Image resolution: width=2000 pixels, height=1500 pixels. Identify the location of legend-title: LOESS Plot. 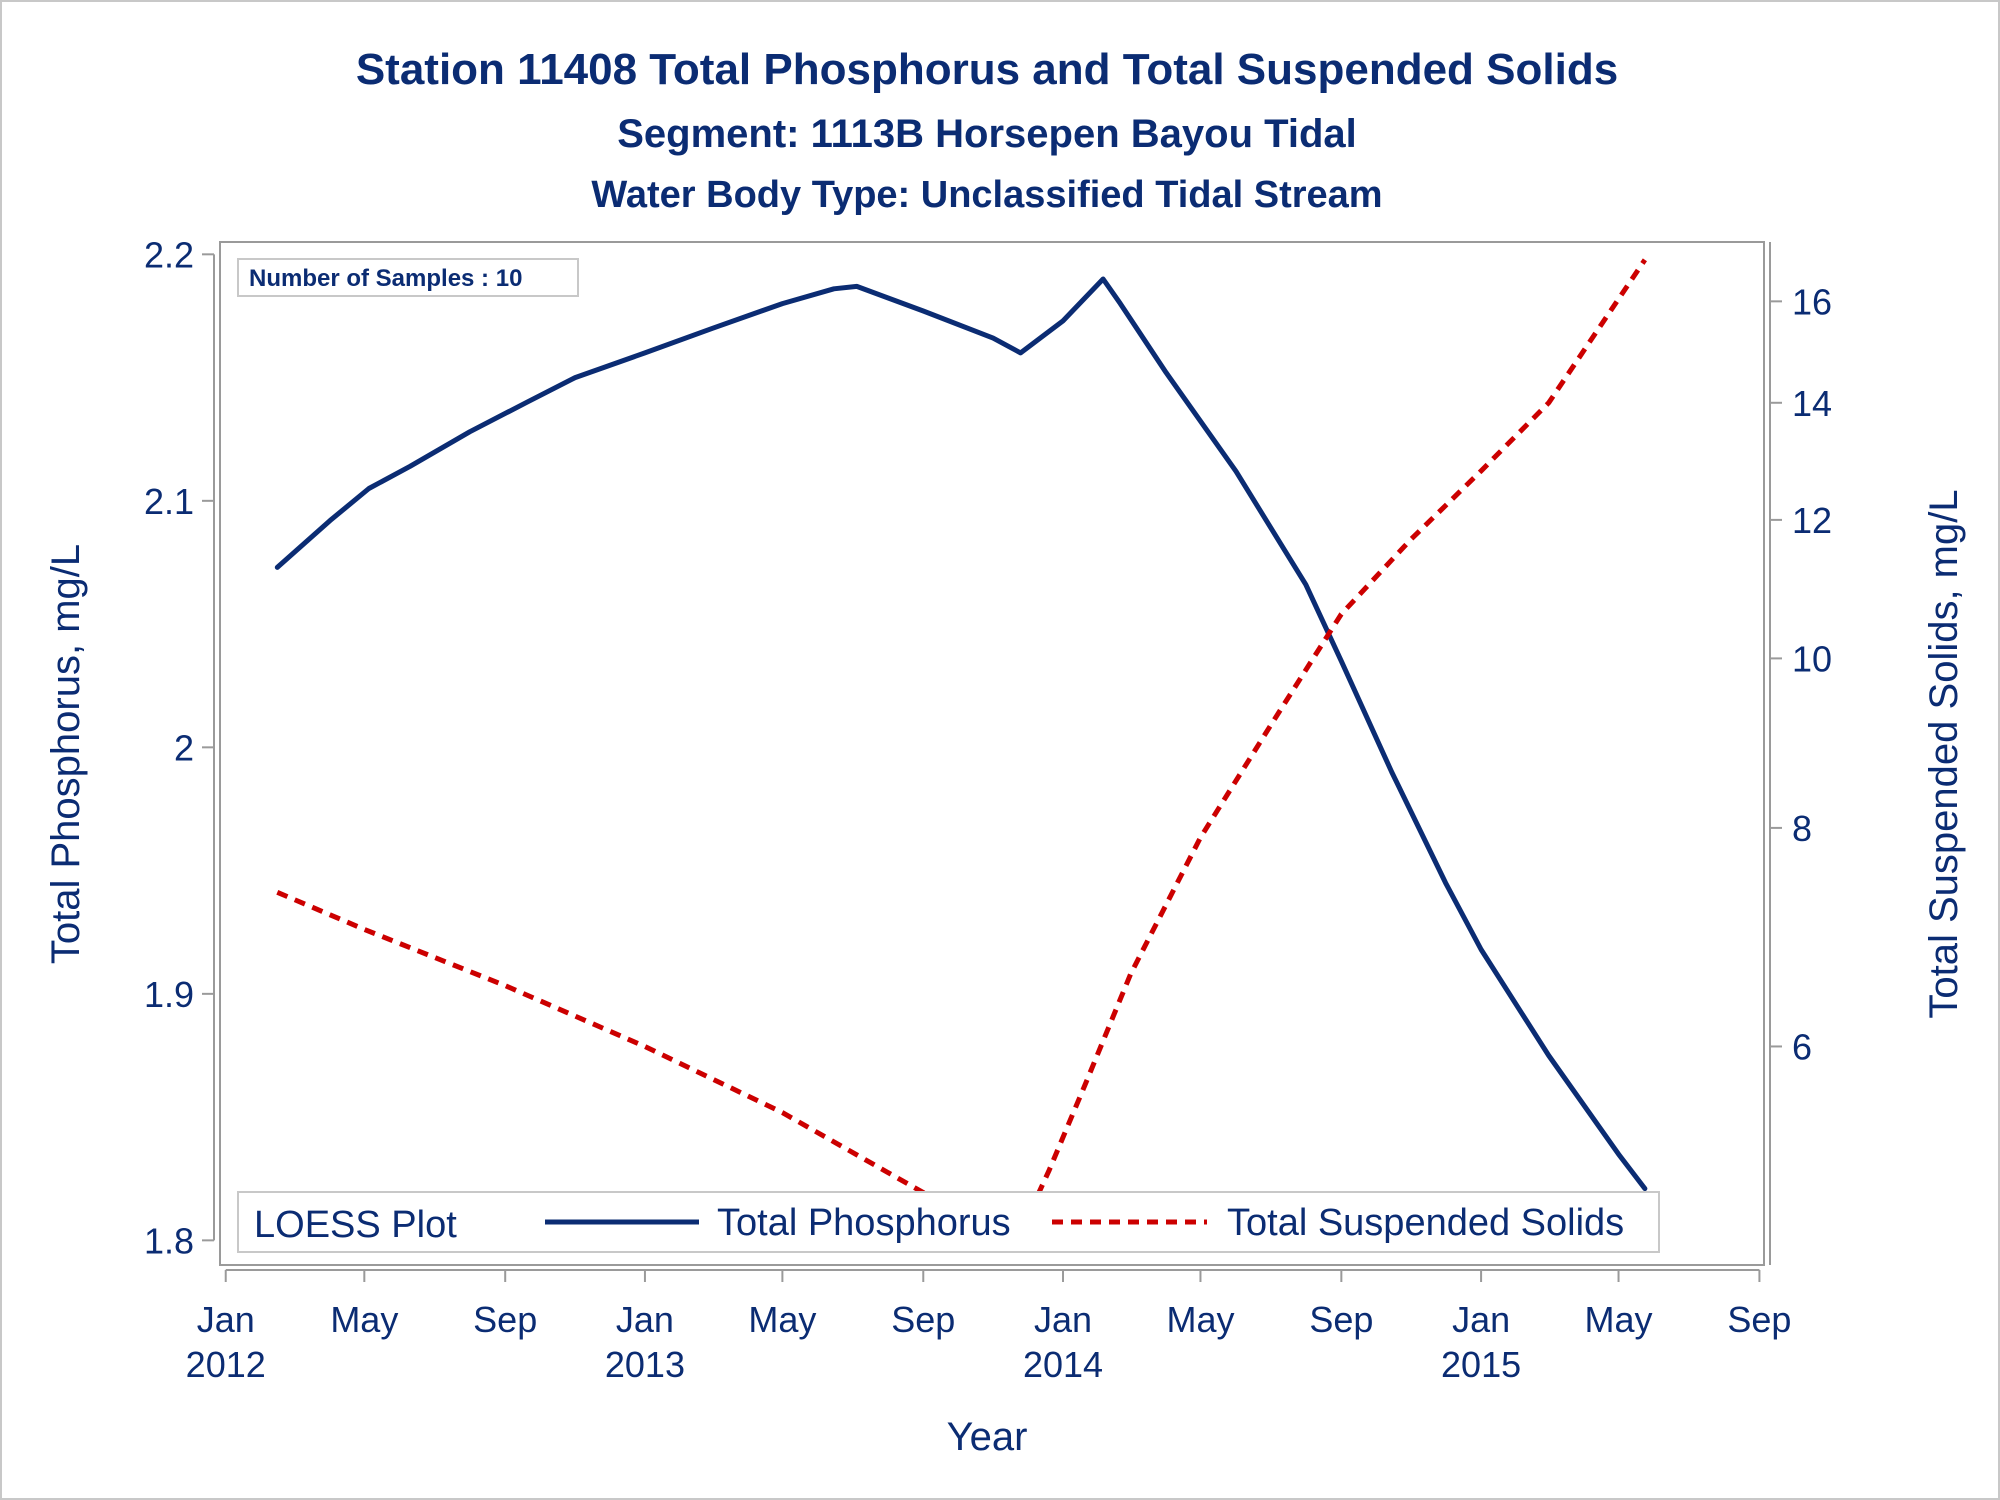
(355, 1225).